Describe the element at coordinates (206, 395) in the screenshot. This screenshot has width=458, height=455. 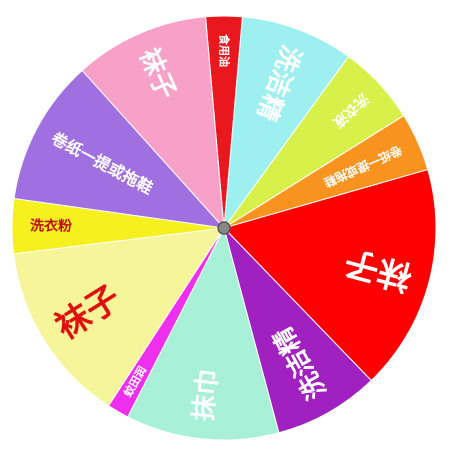
I see `wheel-label-towel: 抹巾` at that location.